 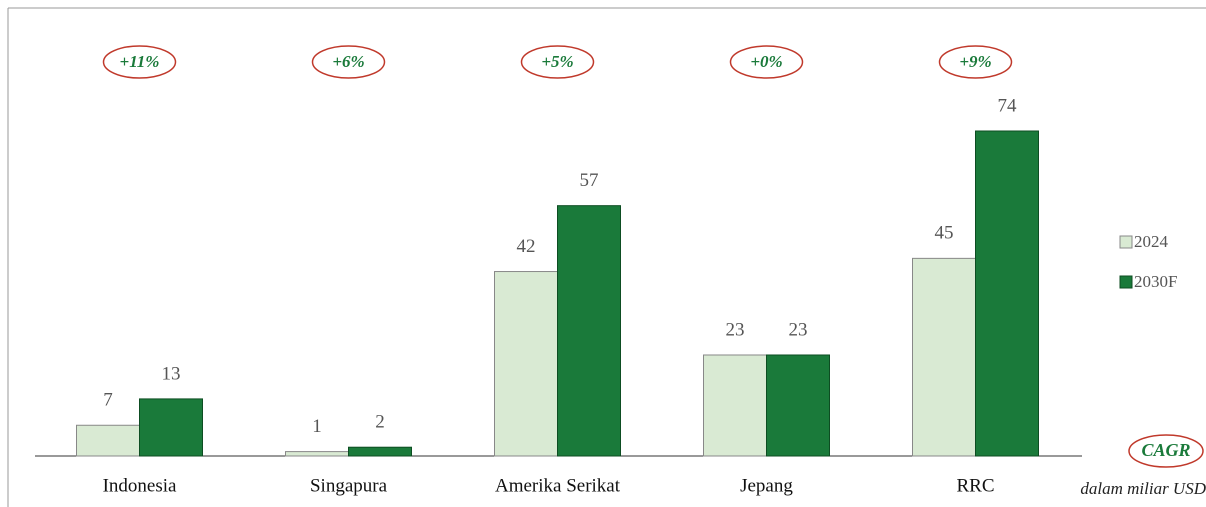 I want to click on cagr-value: +5%, so click(x=557, y=61).